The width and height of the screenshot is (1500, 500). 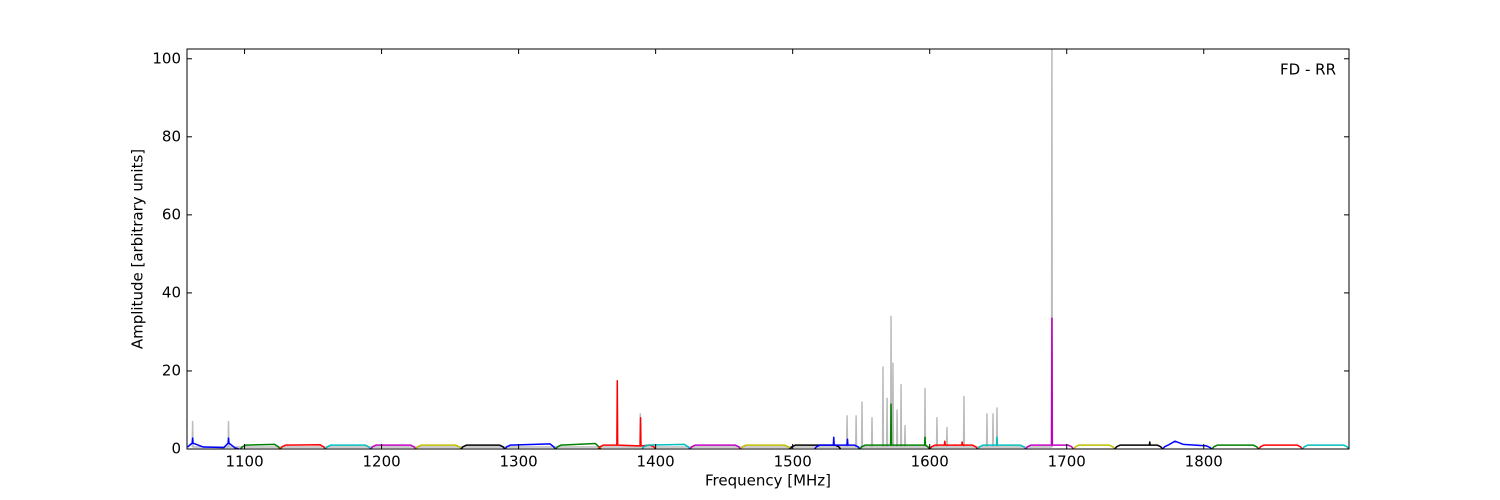 I want to click on y-axis-label: Amplitude [arbitrary units], so click(x=138, y=249).